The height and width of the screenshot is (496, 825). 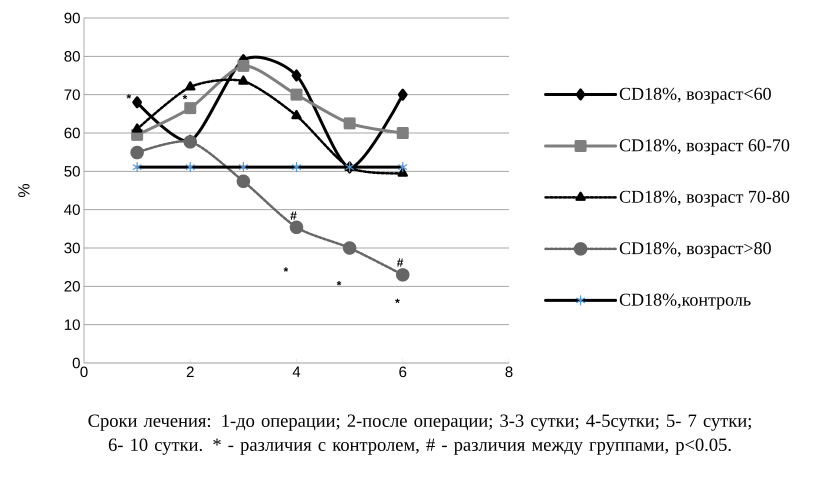 What do you see at coordinates (296, 371) in the screenshot?
I see `x-tick-label: 4` at bounding box center [296, 371].